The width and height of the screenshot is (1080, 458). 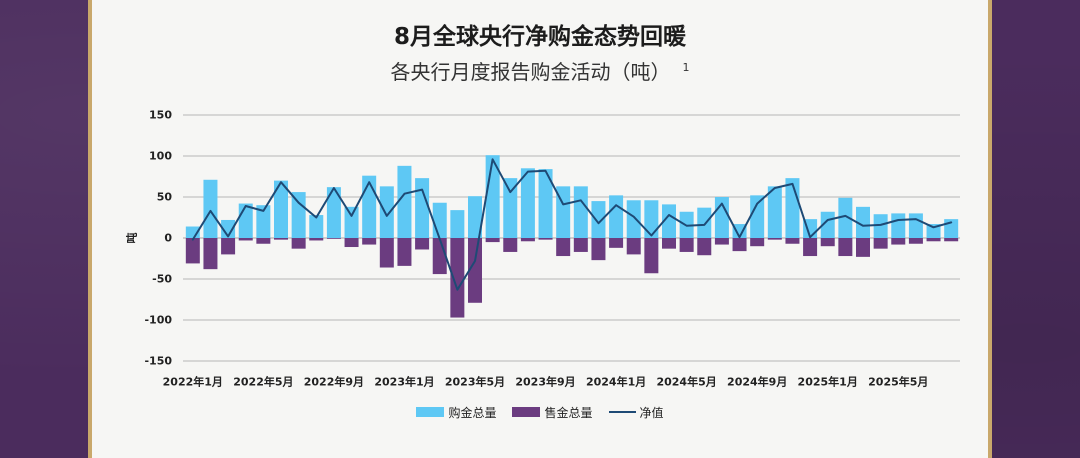 What do you see at coordinates (828, 382) in the screenshot?
I see `x-tick-label: 2025年1月` at bounding box center [828, 382].